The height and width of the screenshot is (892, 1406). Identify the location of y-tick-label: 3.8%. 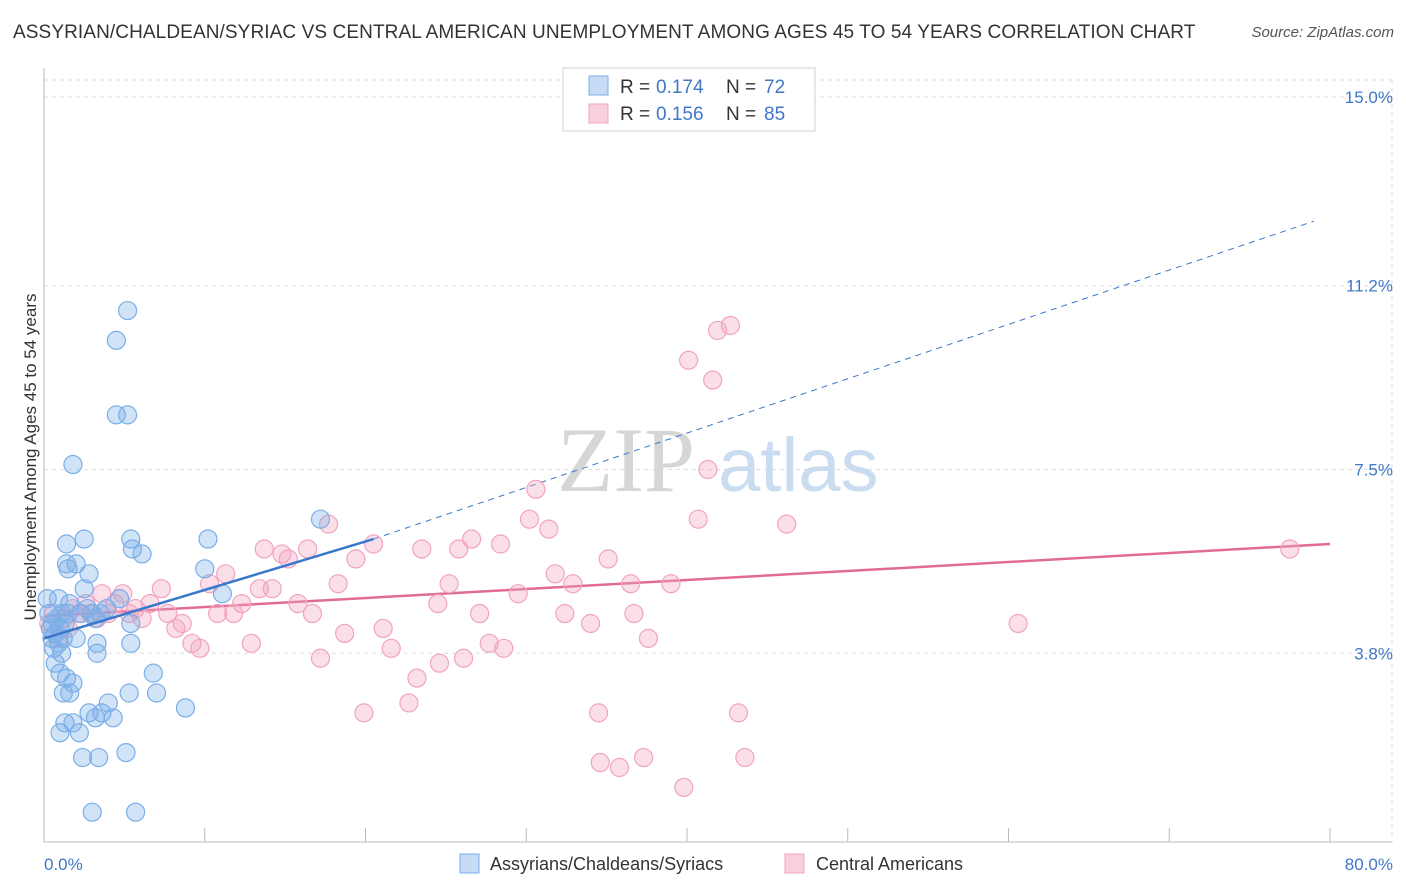
(1373, 653).